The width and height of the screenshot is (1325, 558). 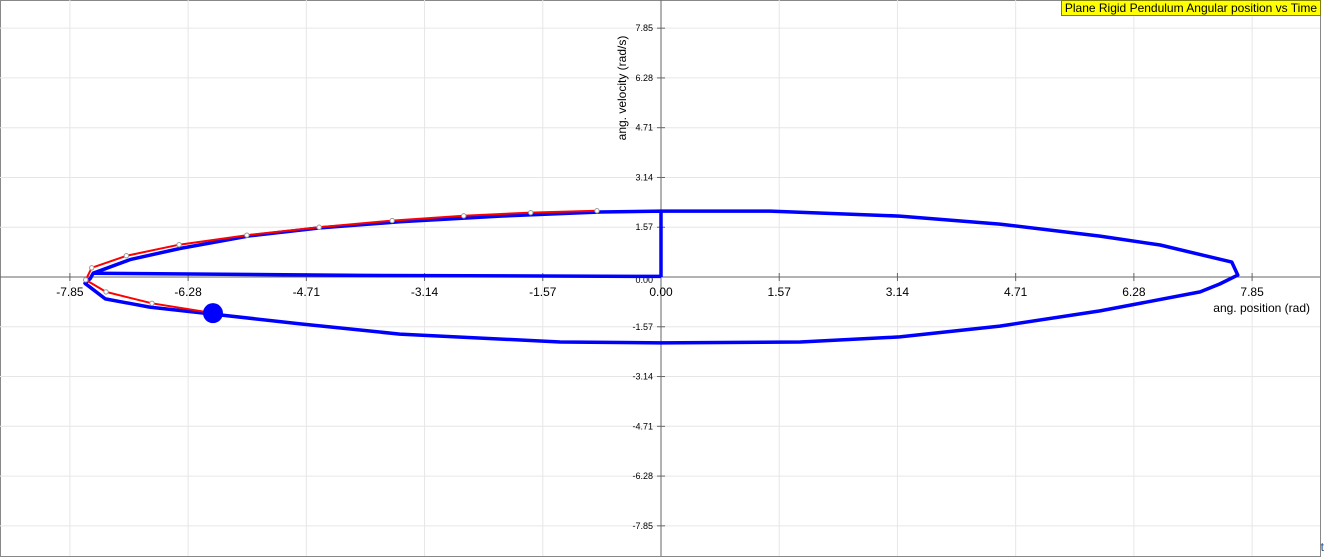 I want to click on x-tick-label: 1.57, so click(x=780, y=292).